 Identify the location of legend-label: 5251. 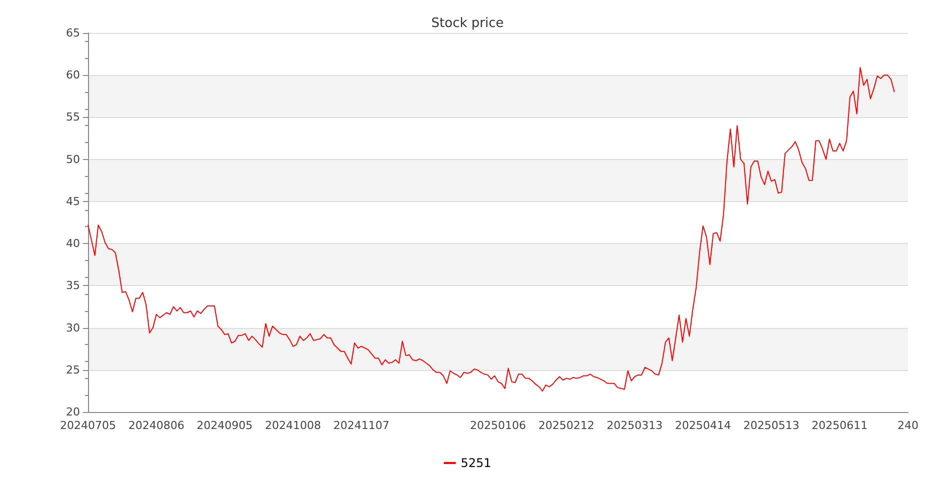
(476, 463).